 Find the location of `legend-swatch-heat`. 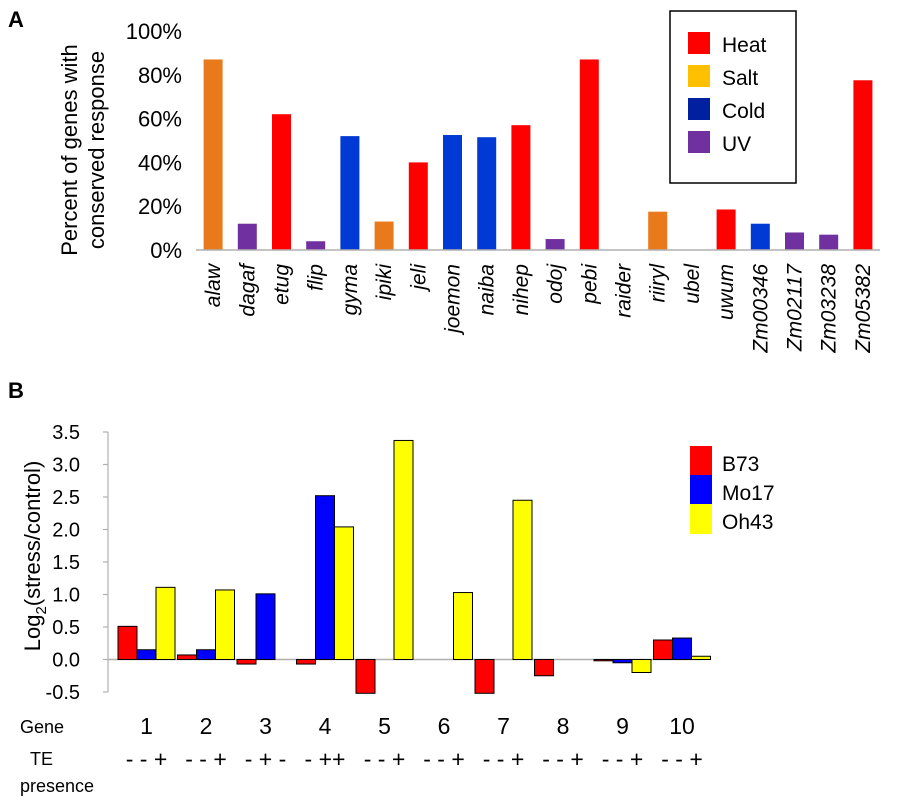

legend-swatch-heat is located at coordinates (699, 43).